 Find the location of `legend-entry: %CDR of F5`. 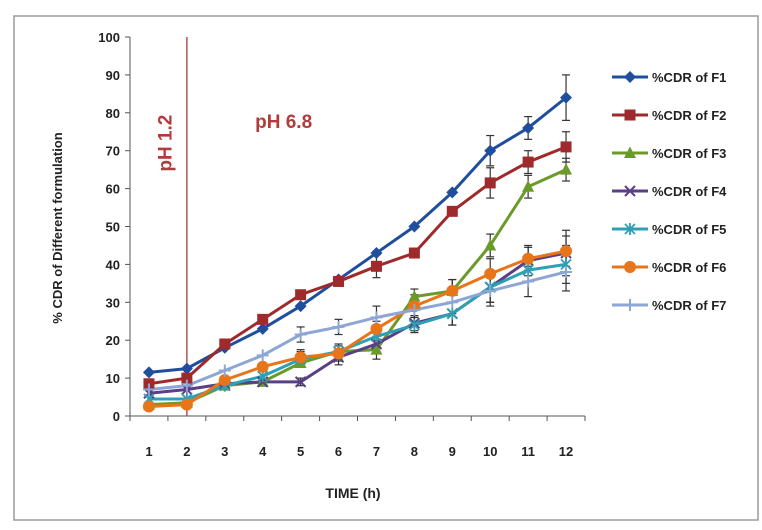

legend-entry: %CDR of F5 is located at coordinates (669, 229).